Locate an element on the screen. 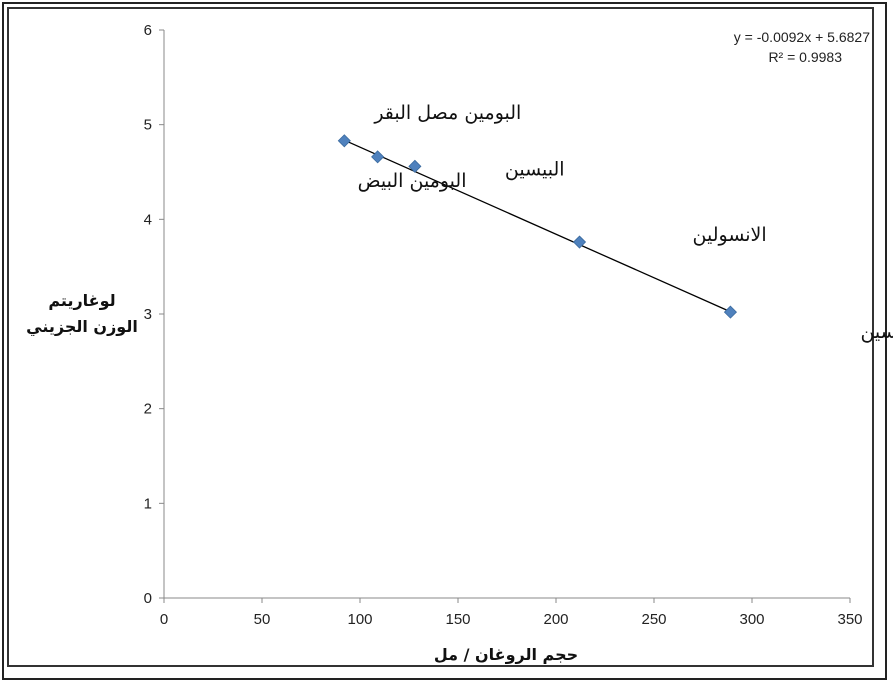 Image resolution: width=893 pixels, height=686 pixels. y-tick-label: 4 is located at coordinates (148, 219).